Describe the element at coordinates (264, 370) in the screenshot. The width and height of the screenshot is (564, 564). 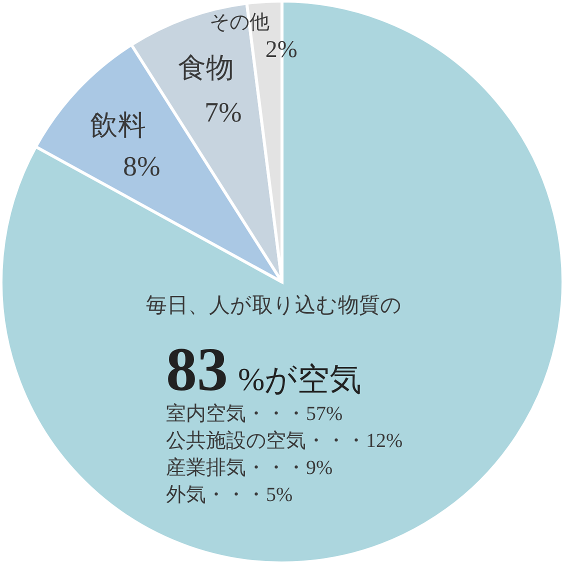
I see `text: 83 %が空気` at that location.